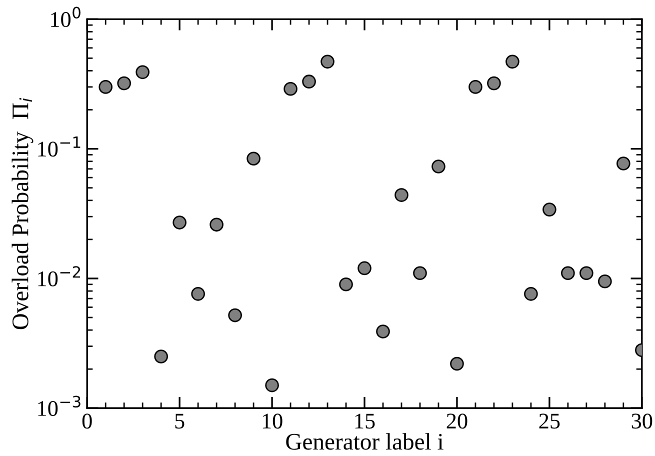 Image resolution: width=655 pixels, height=456 pixels. I want to click on x-tick-label: 15, so click(365, 421).